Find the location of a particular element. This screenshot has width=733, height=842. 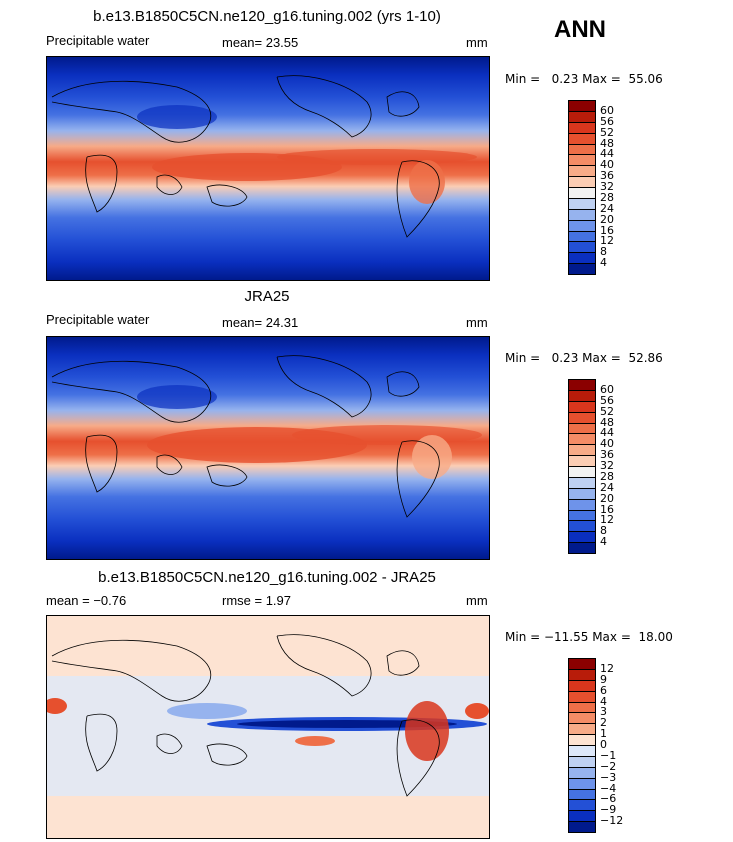

panel-1-variable-label: Precipitable water is located at coordinates (98, 40).